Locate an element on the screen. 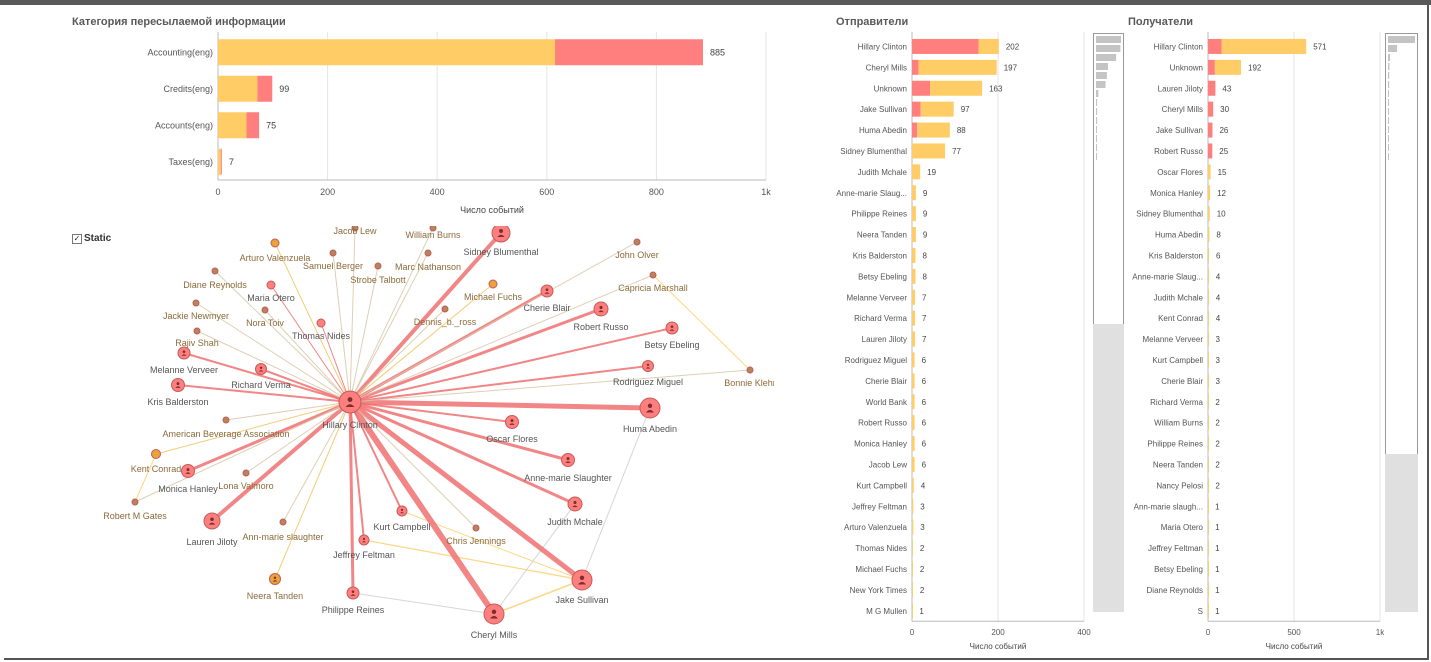  y-category-label: New York Times is located at coordinates (878, 590).